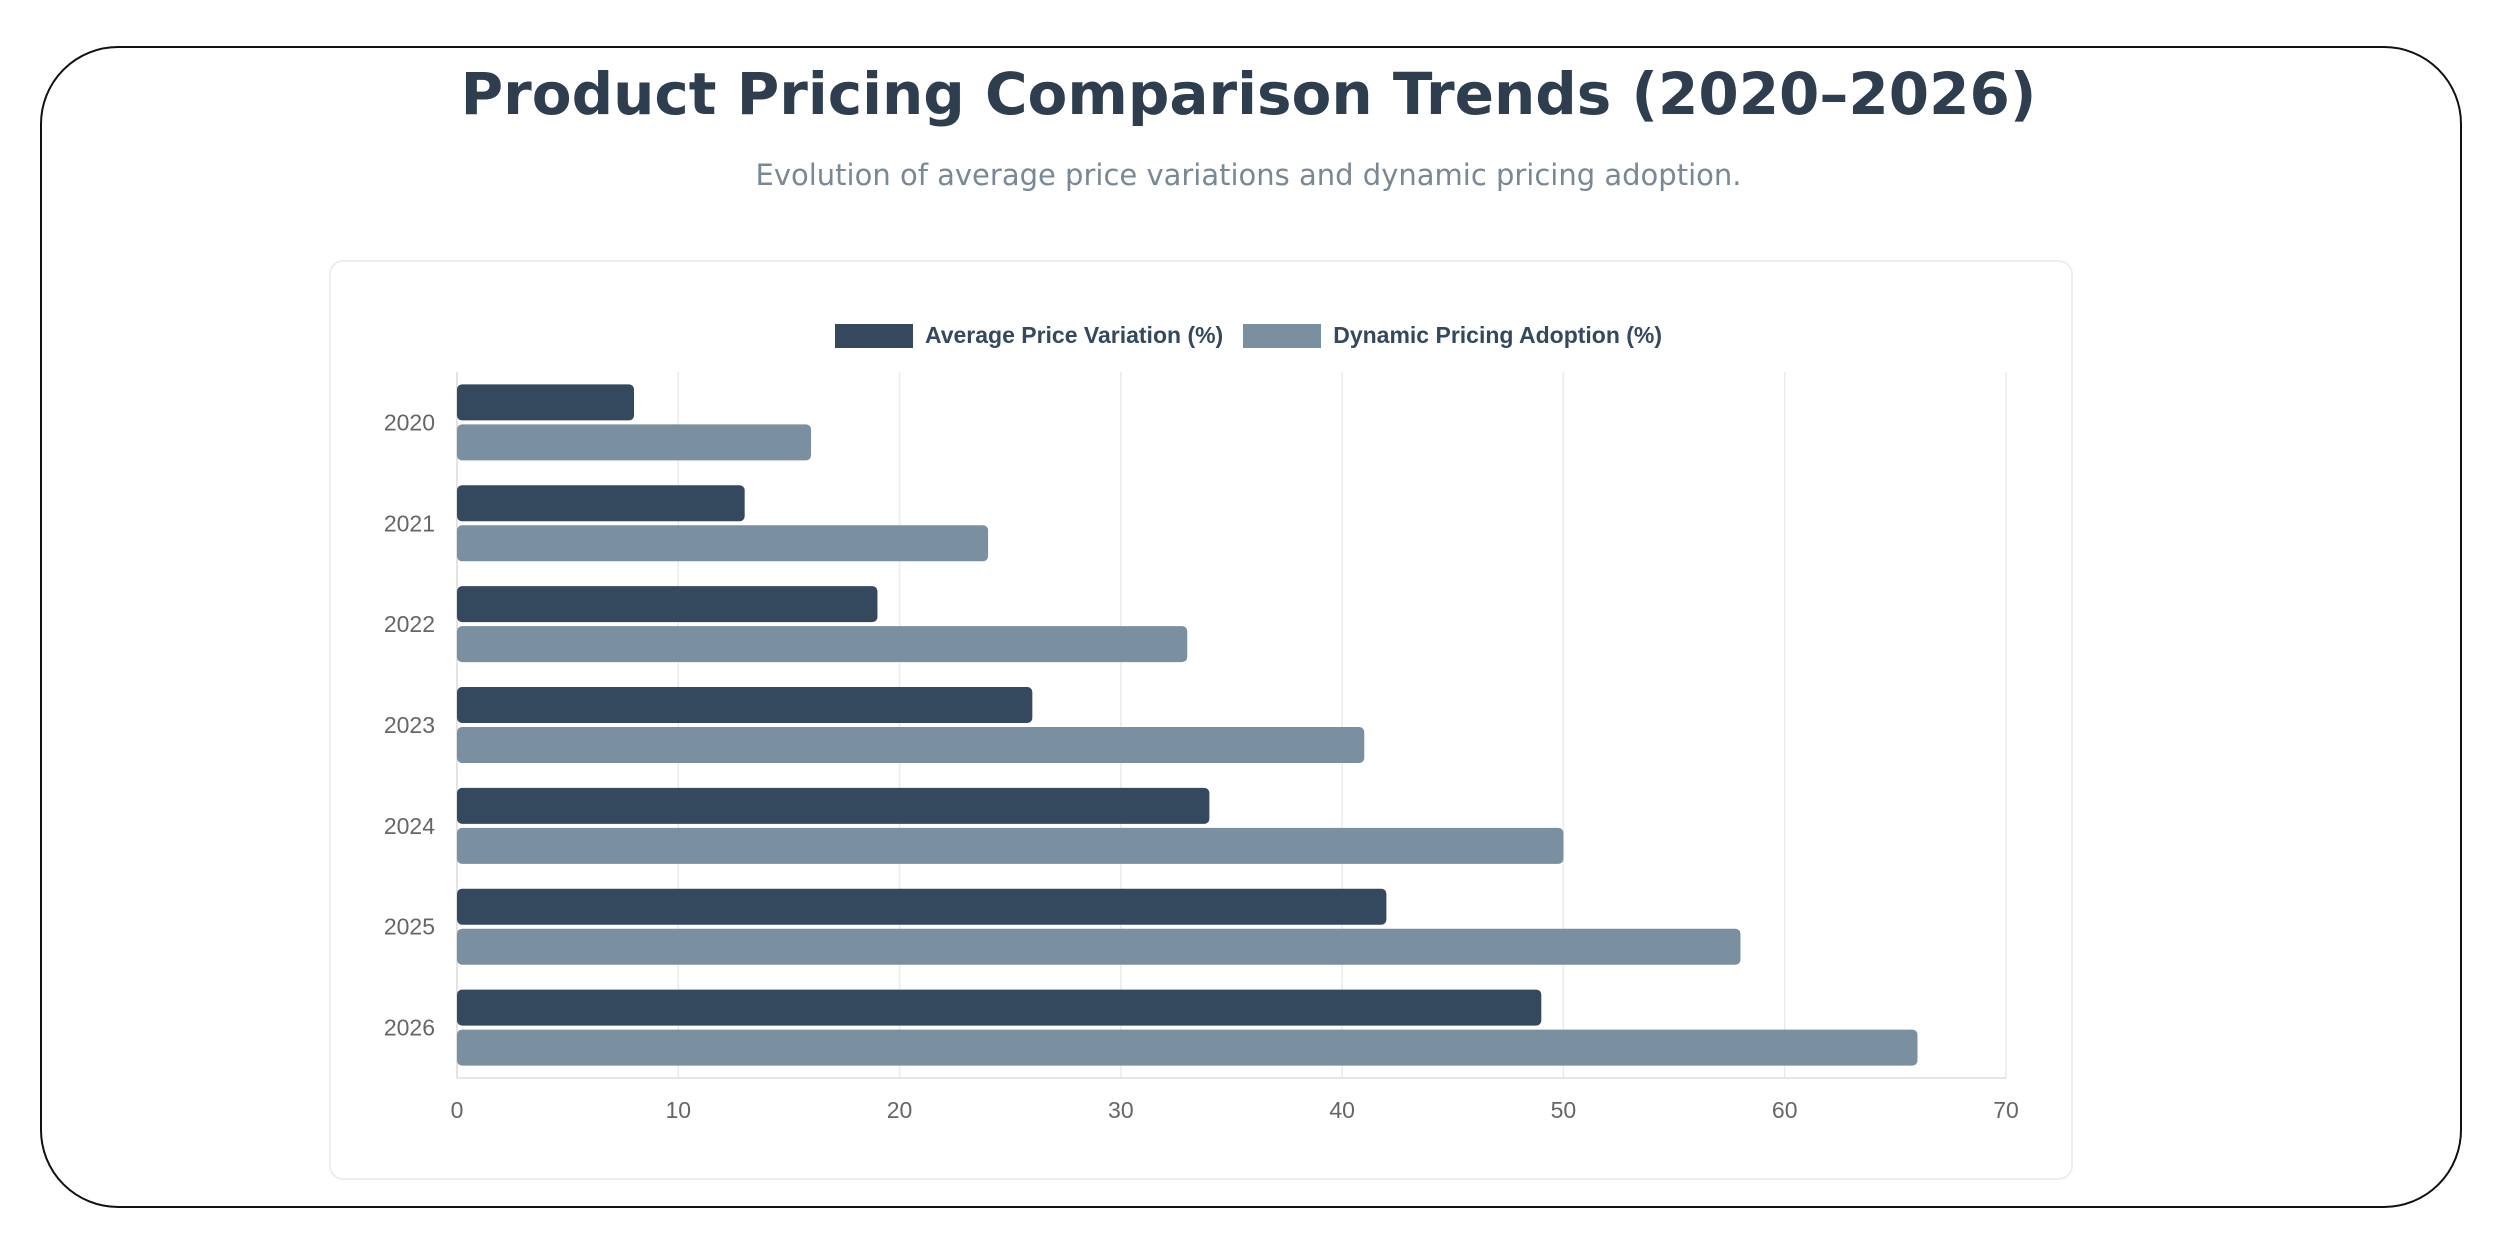 This screenshot has width=2497, height=1240. Describe the element at coordinates (409, 927) in the screenshot. I see `y-tick-label: 2025` at that location.